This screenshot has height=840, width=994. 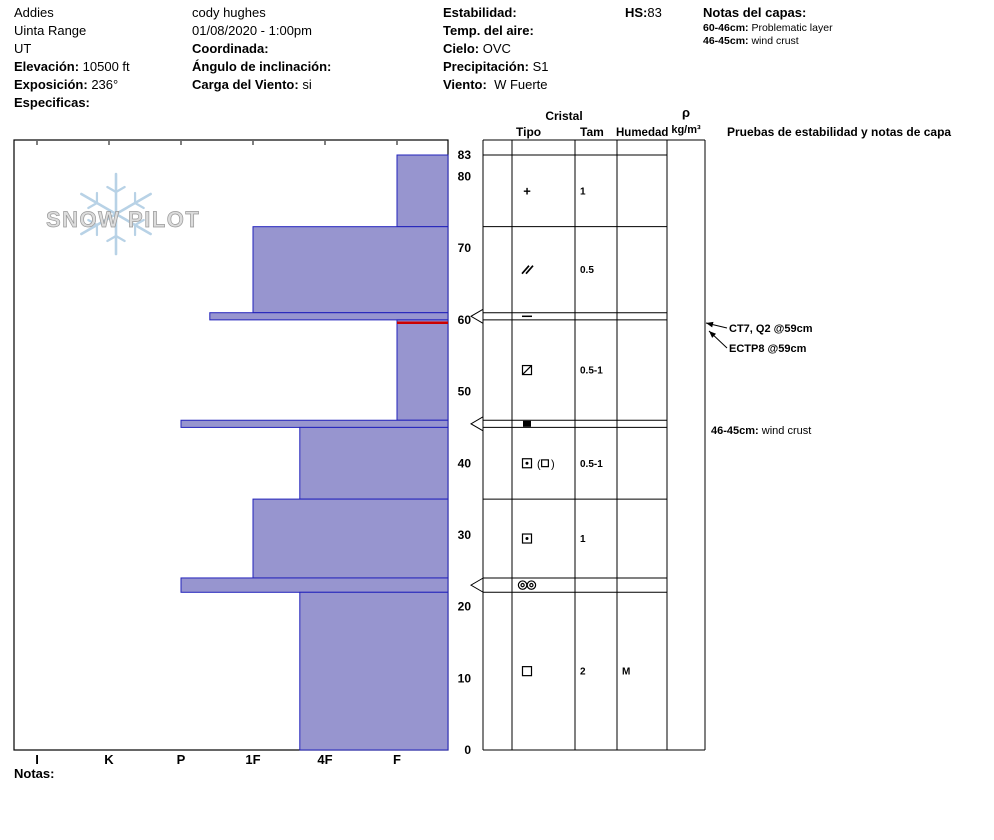 What do you see at coordinates (636, 12) in the screenshot?
I see `field-label: HS:` at bounding box center [636, 12].